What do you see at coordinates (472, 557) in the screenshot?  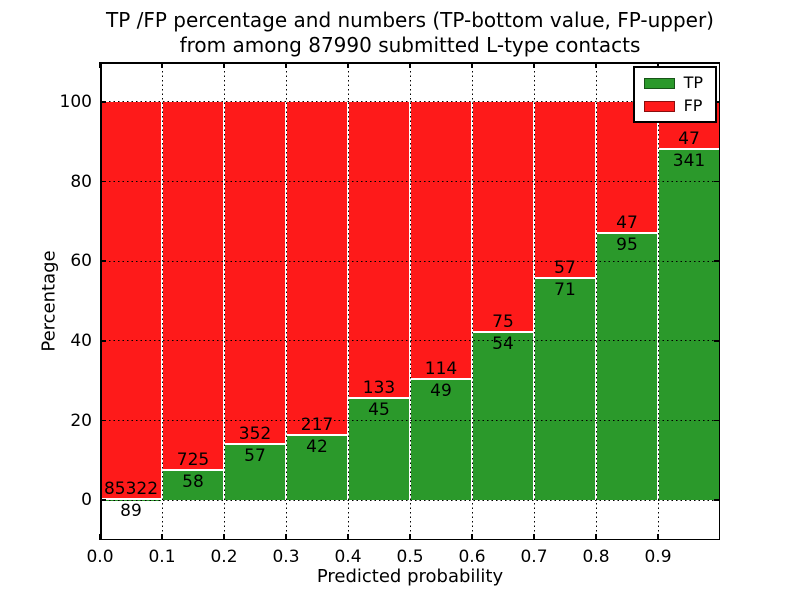 I see `x-tick-label: 0.6` at bounding box center [472, 557].